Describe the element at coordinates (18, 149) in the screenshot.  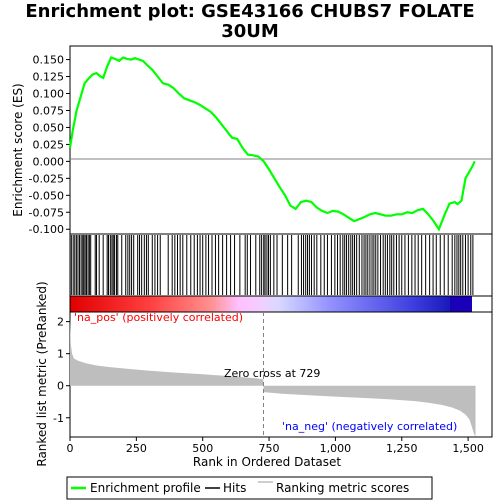
I see `es-y-axis-label: Enrichment score (ES)` at that location.